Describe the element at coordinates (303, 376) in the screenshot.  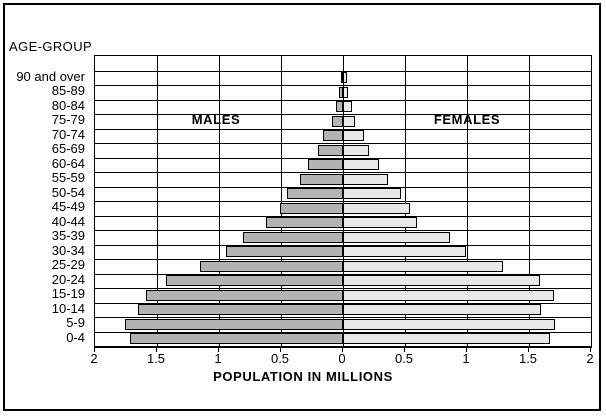
I see `x-axis-title: POPULATION IN MILLIONS` at that location.